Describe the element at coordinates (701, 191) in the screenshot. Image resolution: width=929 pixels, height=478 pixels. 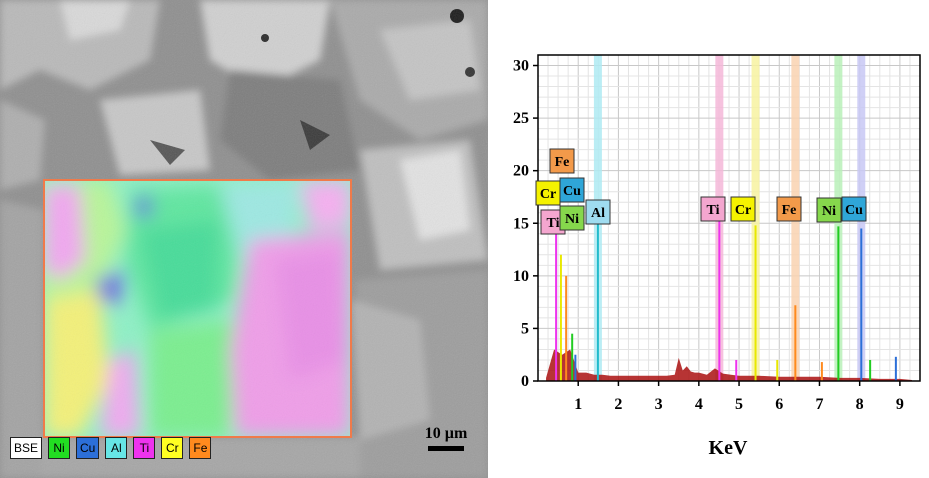
I see `peak-labels: Fe Cr Cu Ti Ni Al Ti Cr Fe Ni Cu` at that location.